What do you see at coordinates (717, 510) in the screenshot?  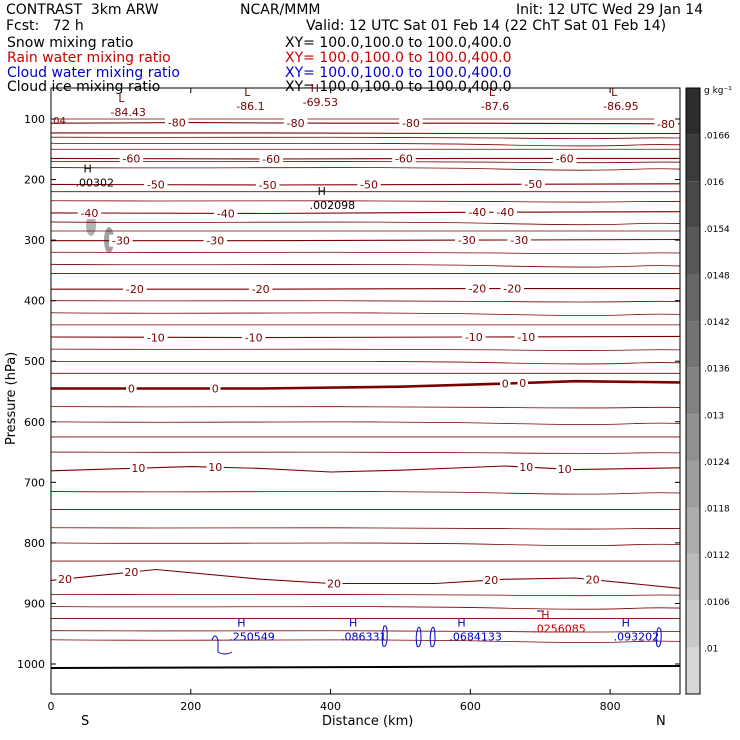 I see `colorbar-tick-label: .0118` at bounding box center [717, 510].